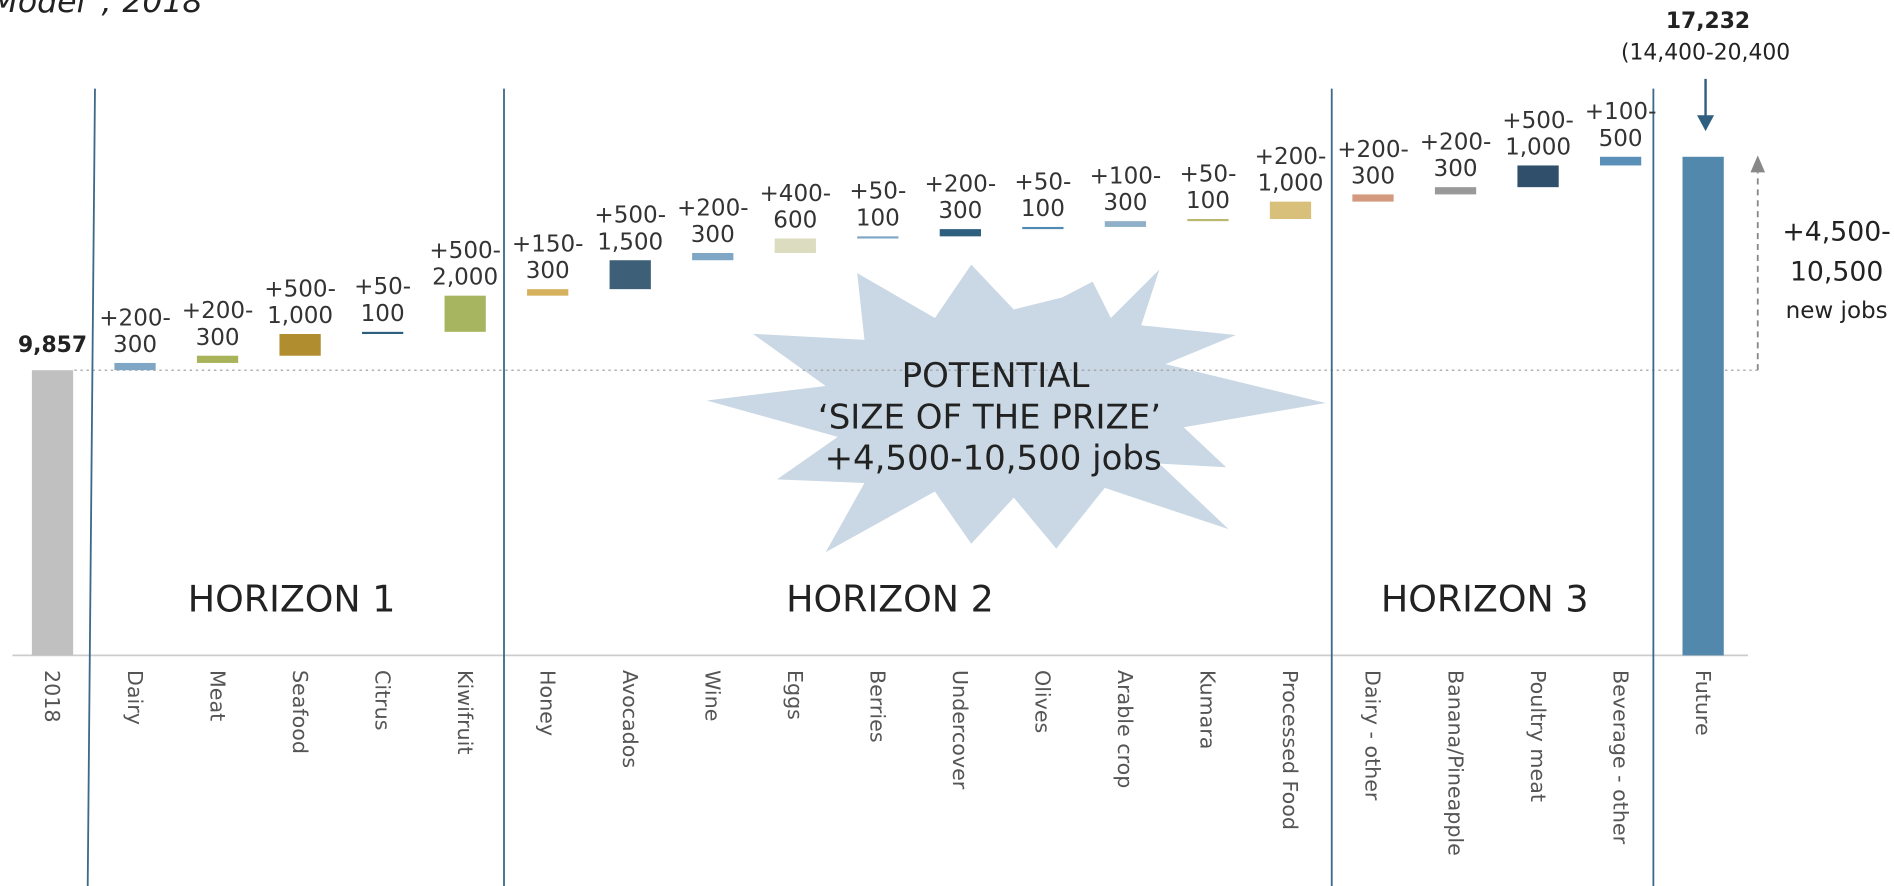  What do you see at coordinates (1125, 729) in the screenshot?
I see `category-label: Arable crop` at bounding box center [1125, 729].